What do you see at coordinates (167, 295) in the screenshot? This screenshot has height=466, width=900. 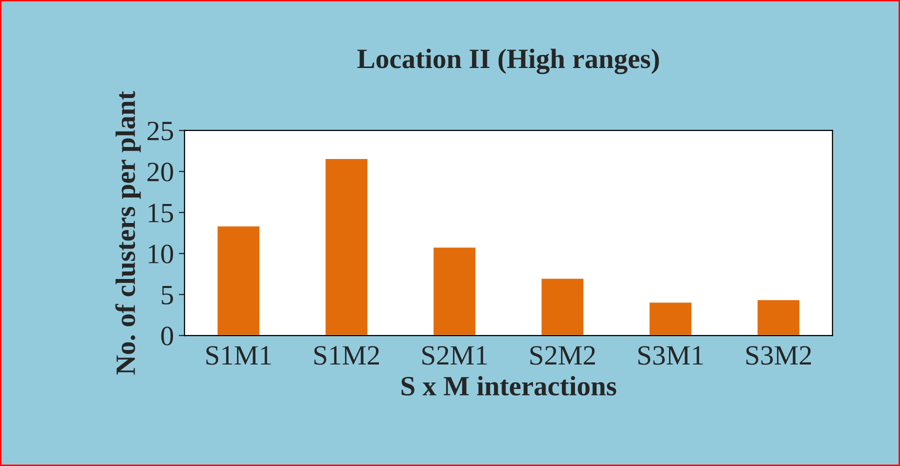 I see `y-tick-label: 5` at bounding box center [167, 295].